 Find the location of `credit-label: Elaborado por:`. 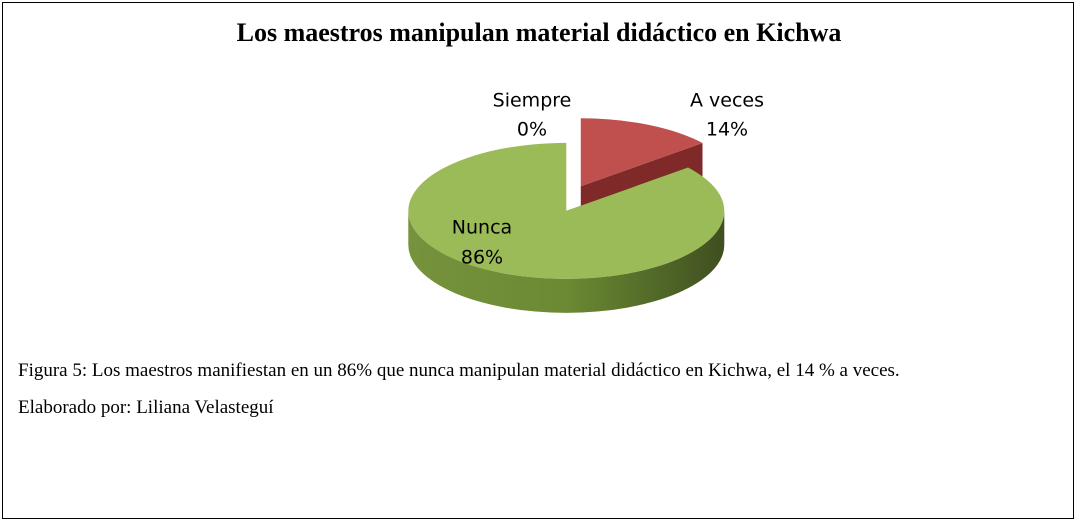

credit-label: Elaborado por: is located at coordinates (75, 407).